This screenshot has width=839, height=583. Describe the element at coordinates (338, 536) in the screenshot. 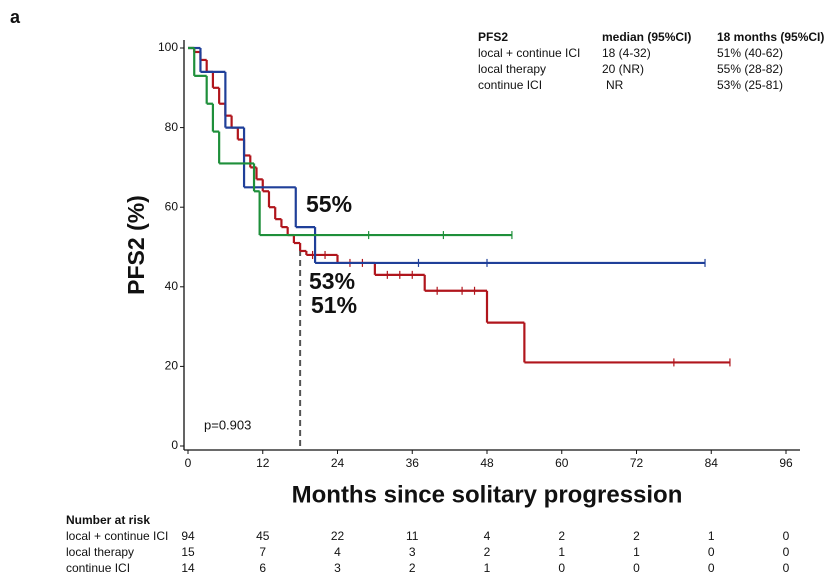

I see `risk-count: 22` at that location.